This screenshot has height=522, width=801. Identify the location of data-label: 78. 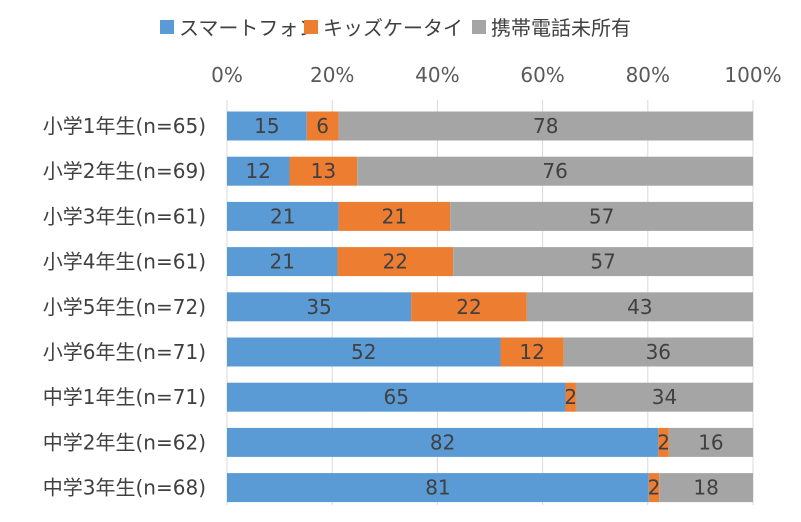
(545, 126).